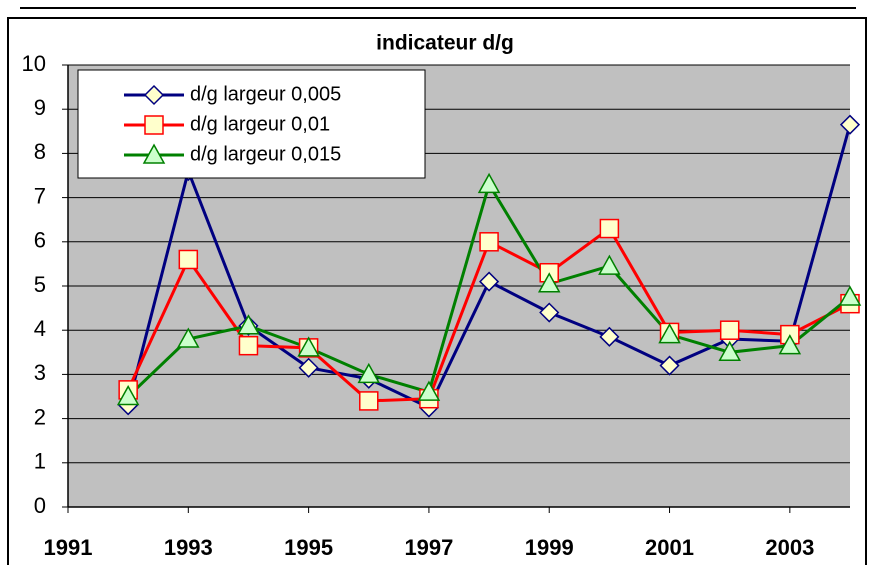 This screenshot has height=565, width=874. Describe the element at coordinates (260, 124) in the screenshot. I see `legend-label: d/g largeur 0,01` at that location.